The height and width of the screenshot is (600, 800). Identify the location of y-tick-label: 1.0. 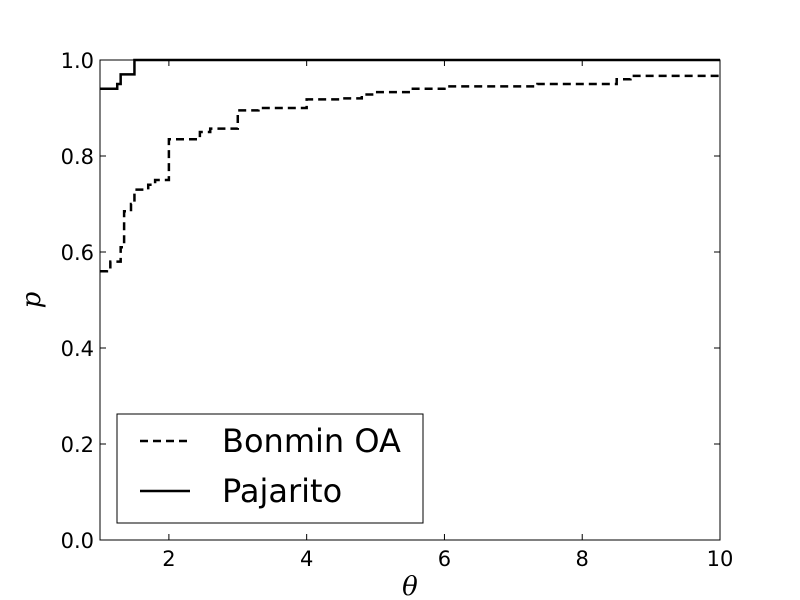
(77, 61).